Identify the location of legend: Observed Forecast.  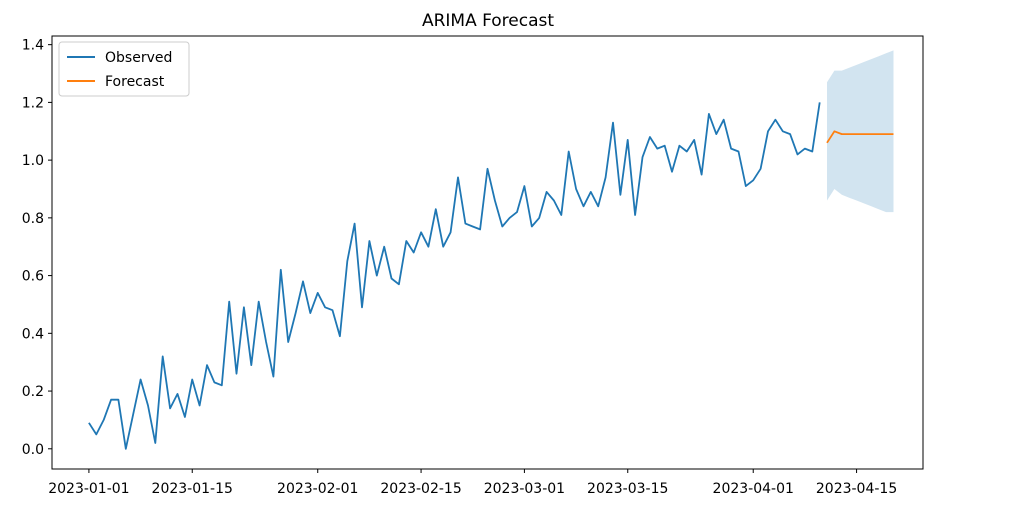
(124, 69).